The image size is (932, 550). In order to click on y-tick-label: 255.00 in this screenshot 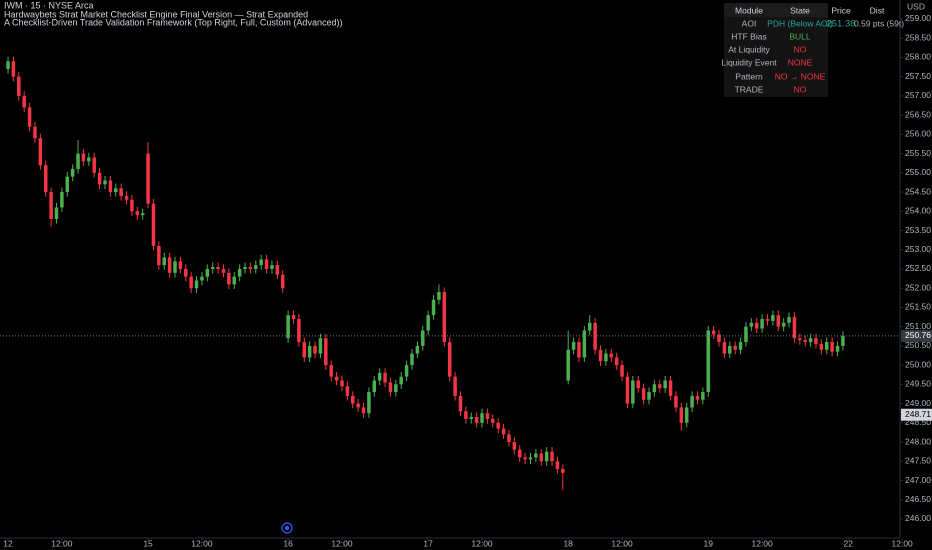, I will do `click(918, 172)`.